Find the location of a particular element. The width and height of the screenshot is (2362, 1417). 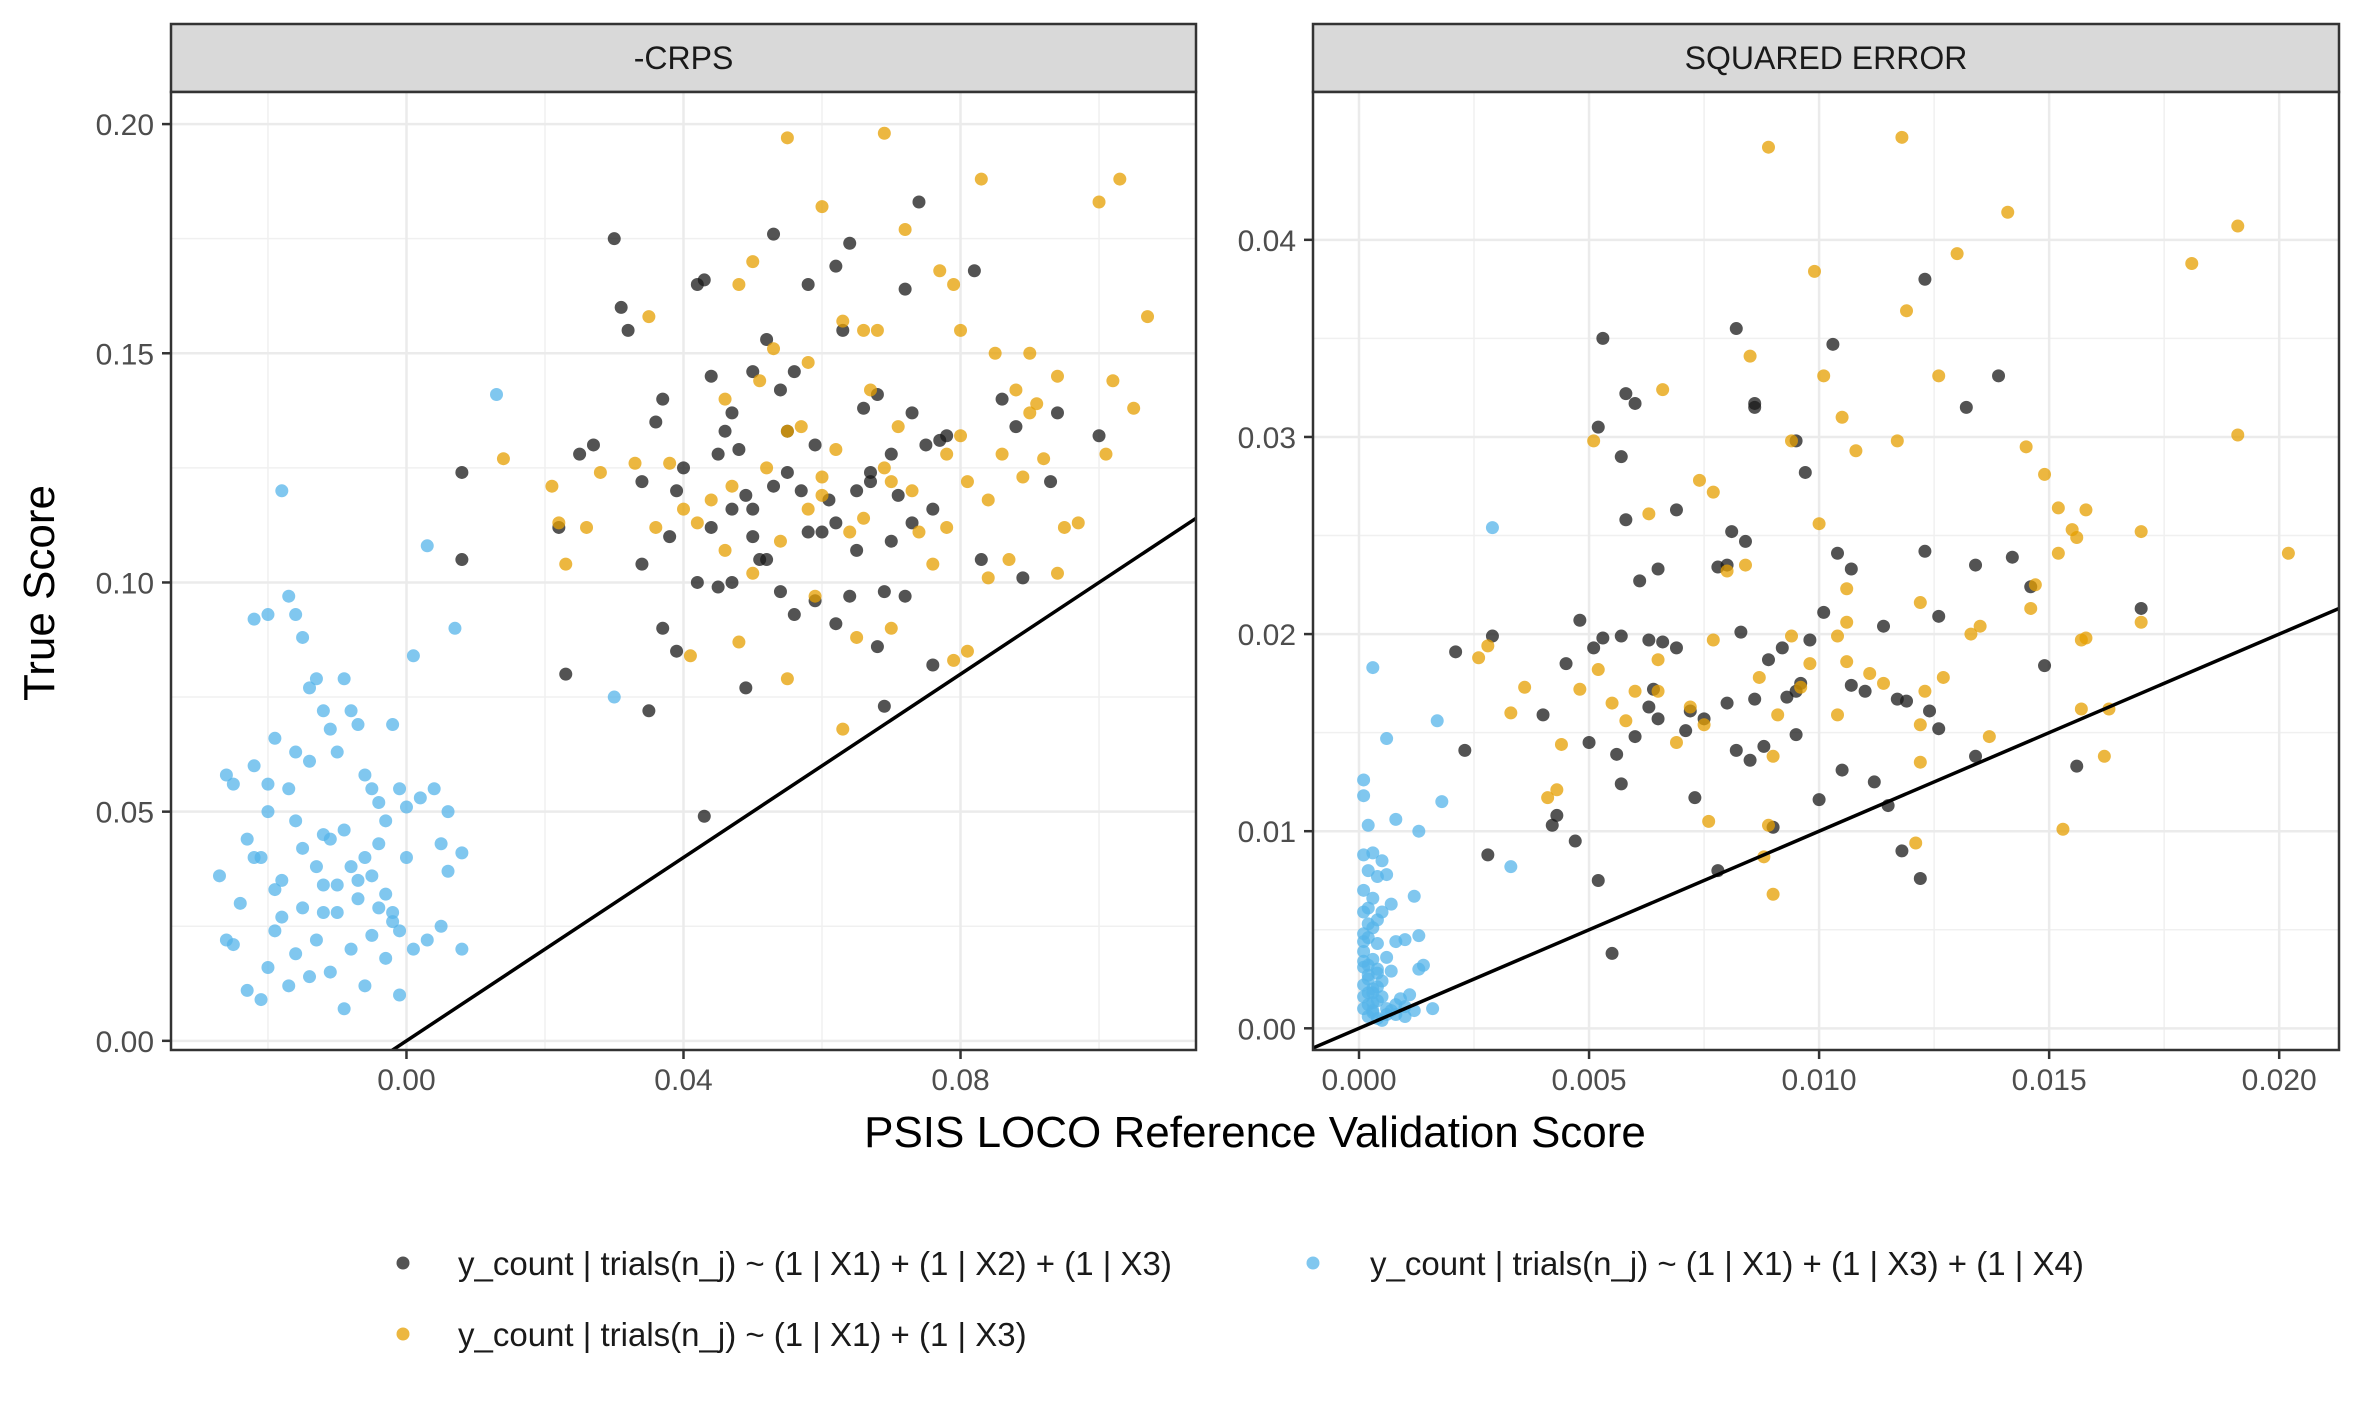

panel-strip is located at coordinates (1826, 58).